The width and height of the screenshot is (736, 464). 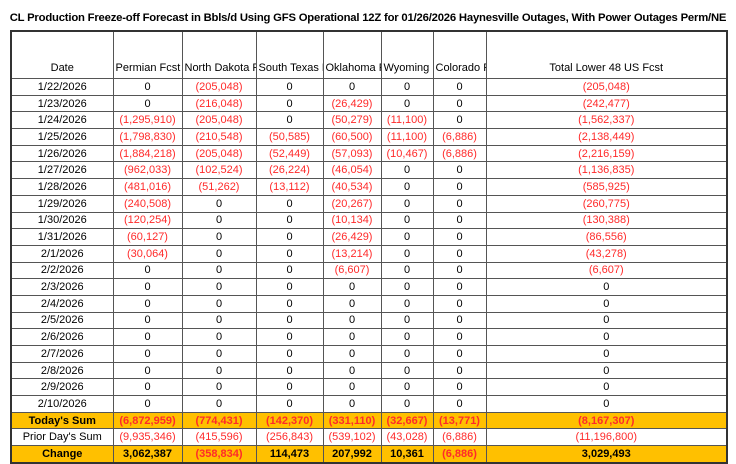 What do you see at coordinates (147, 137) in the screenshot?
I see `table-cell: (1,798,830)` at bounding box center [147, 137].